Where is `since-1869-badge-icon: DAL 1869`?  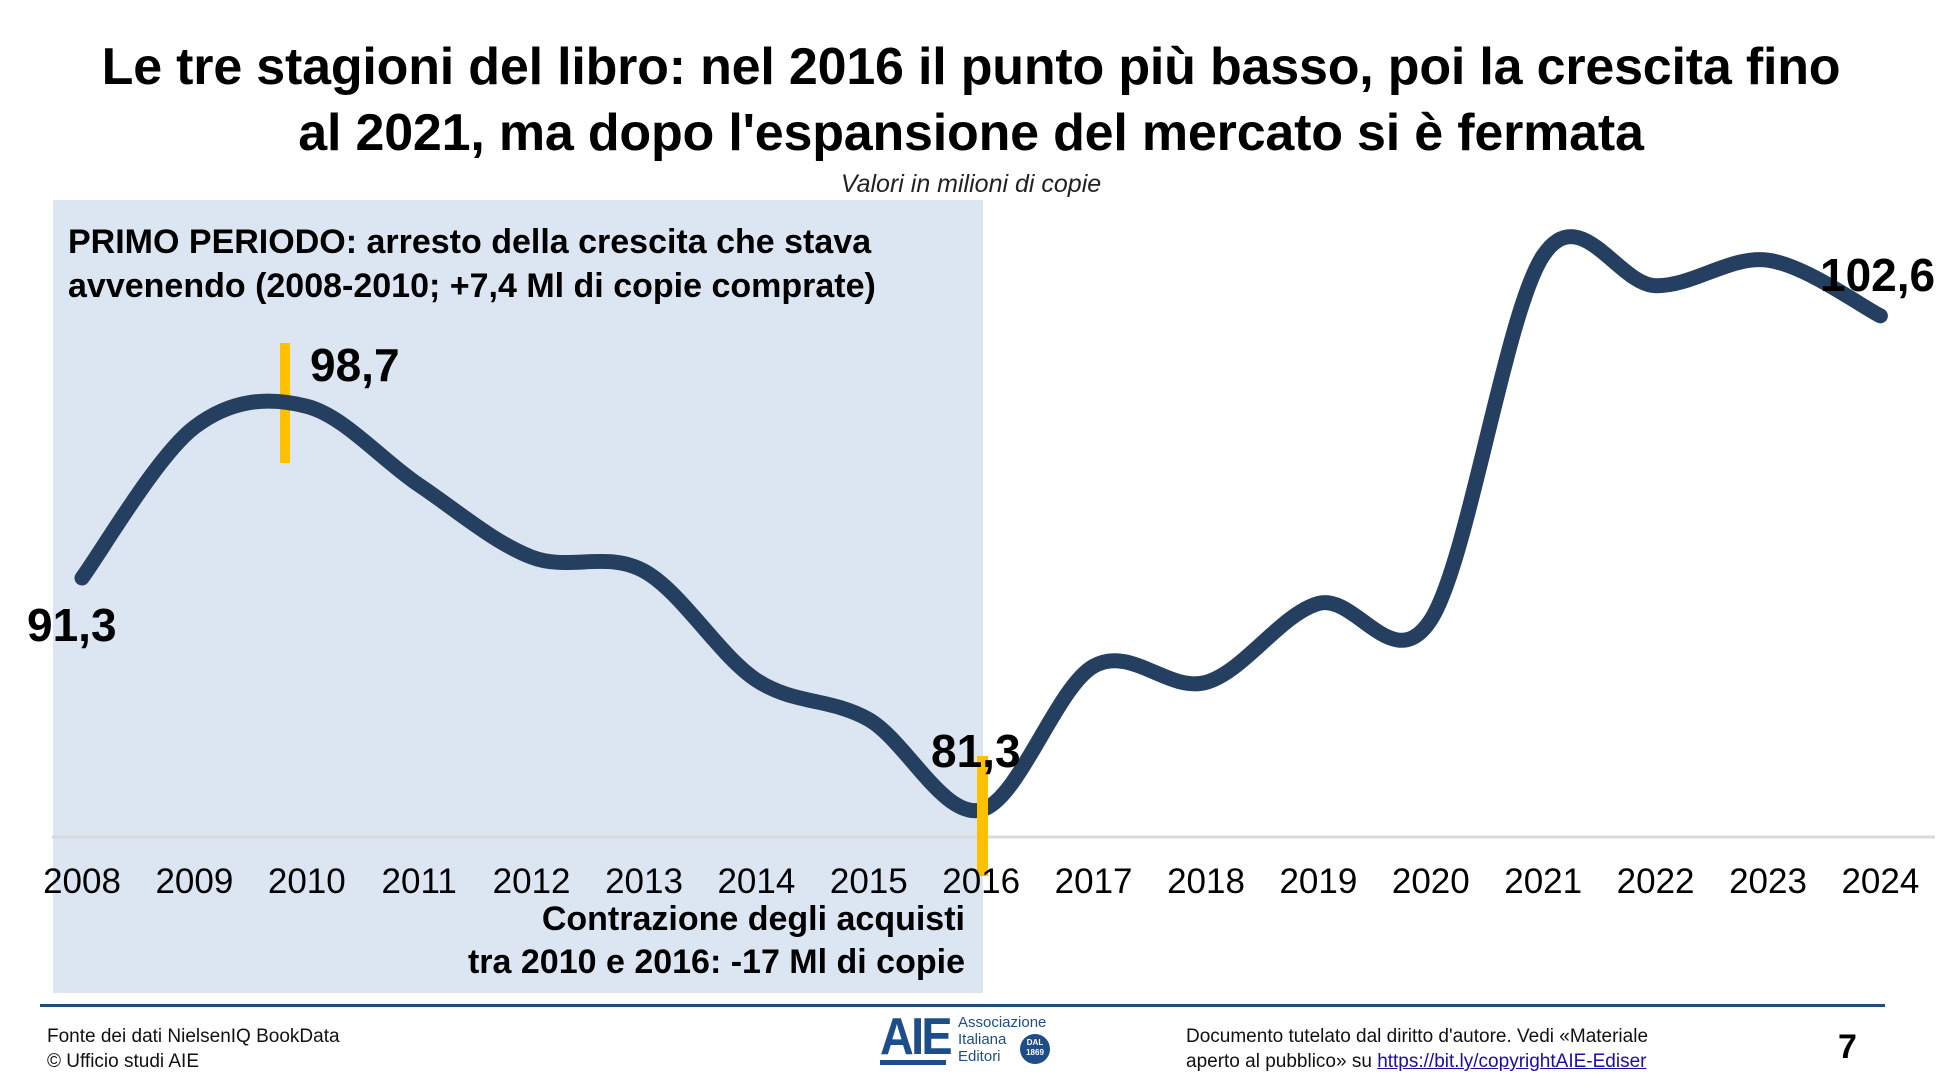 since-1869-badge-icon: DAL 1869 is located at coordinates (1035, 1049).